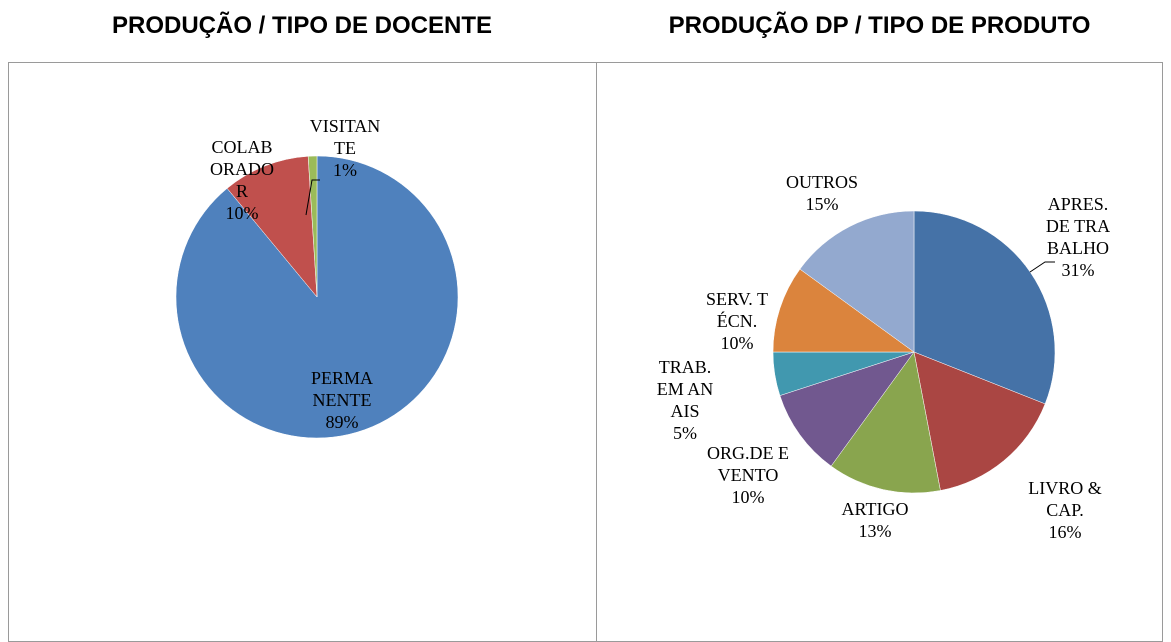 Image resolution: width=1171 pixels, height=642 pixels. What do you see at coordinates (241, 169) in the screenshot?
I see `category-label: COLABORADOR` at bounding box center [241, 169].